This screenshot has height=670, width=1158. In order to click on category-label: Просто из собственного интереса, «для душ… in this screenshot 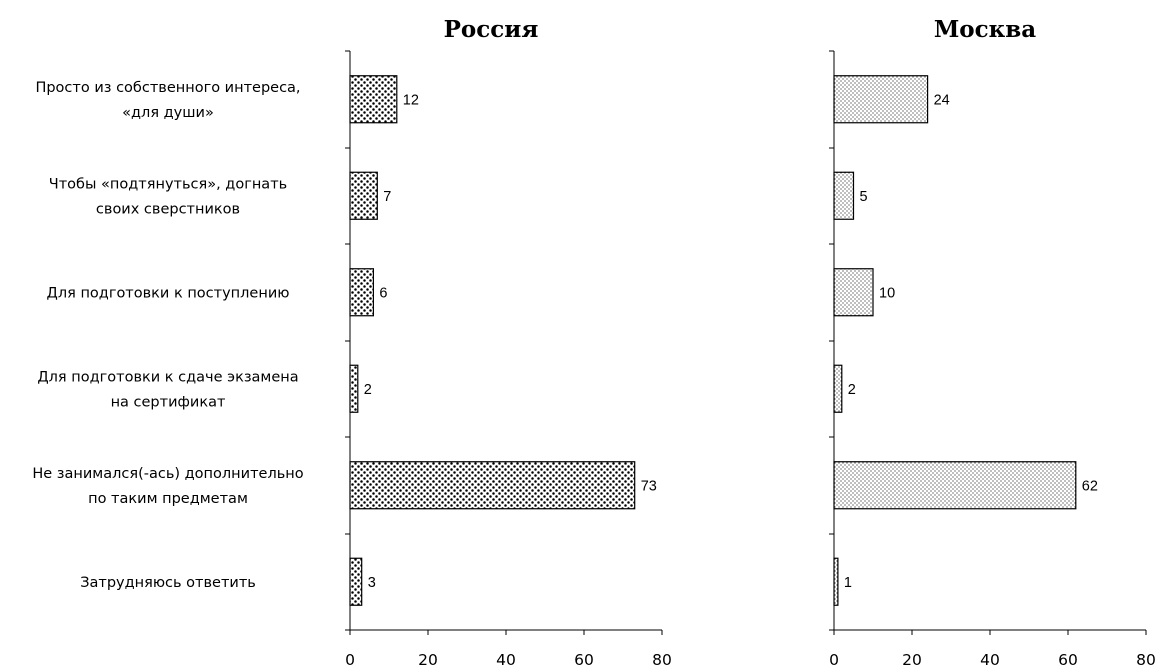, I will do `click(167, 100)`.